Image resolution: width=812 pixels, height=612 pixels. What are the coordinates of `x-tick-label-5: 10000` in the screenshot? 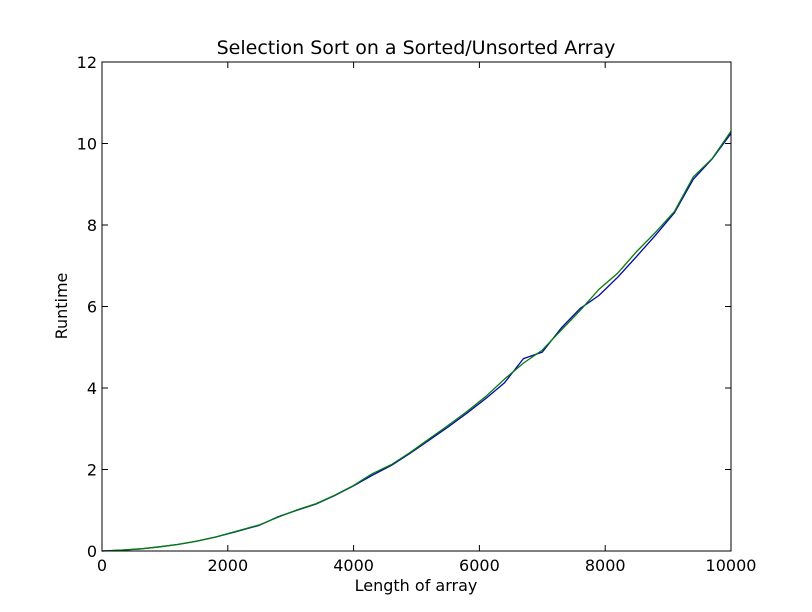 It's located at (731, 565).